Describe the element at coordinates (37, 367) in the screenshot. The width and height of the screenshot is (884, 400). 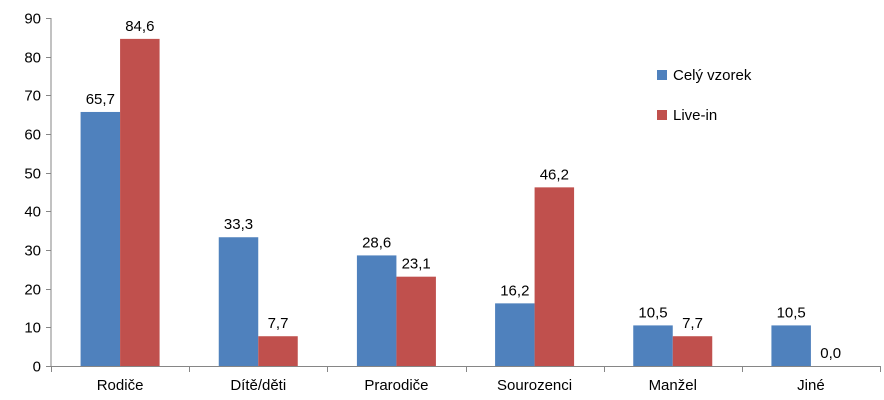
I see `y-tick-label: 0` at that location.